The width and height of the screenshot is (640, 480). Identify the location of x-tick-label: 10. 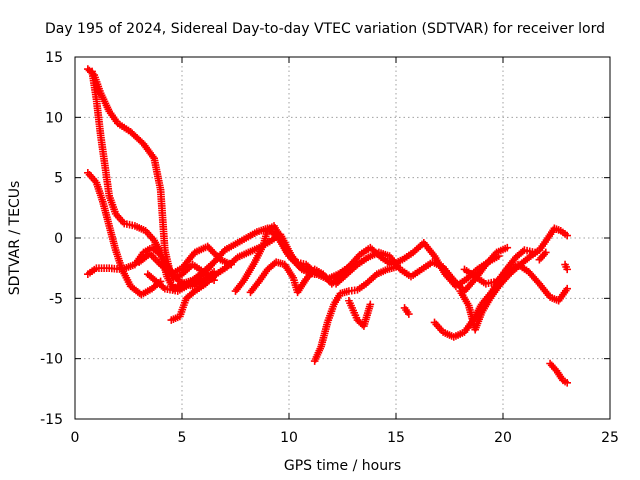
(289, 438).